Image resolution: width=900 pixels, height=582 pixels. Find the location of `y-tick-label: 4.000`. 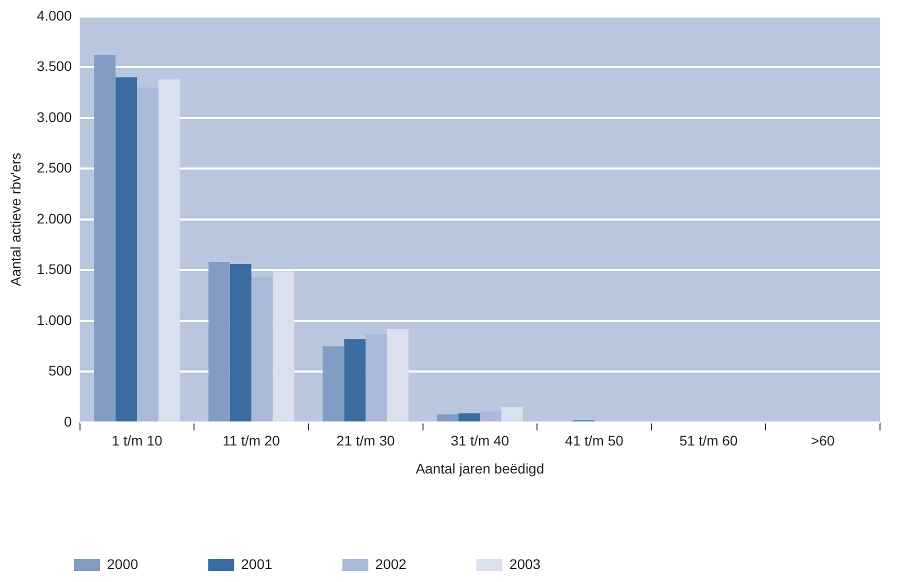

y-tick-label: 4.000 is located at coordinates (54, 15).